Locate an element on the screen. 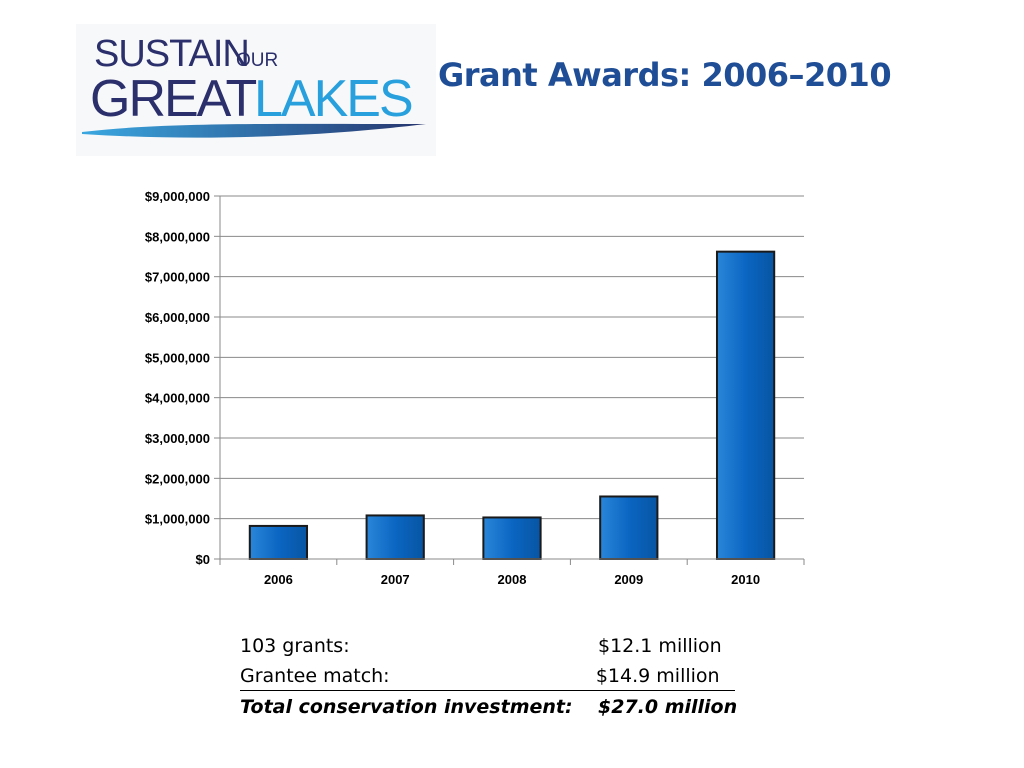 This screenshot has height=768, width=1024. logo-line2-lakes: LAKES is located at coordinates (333, 99).